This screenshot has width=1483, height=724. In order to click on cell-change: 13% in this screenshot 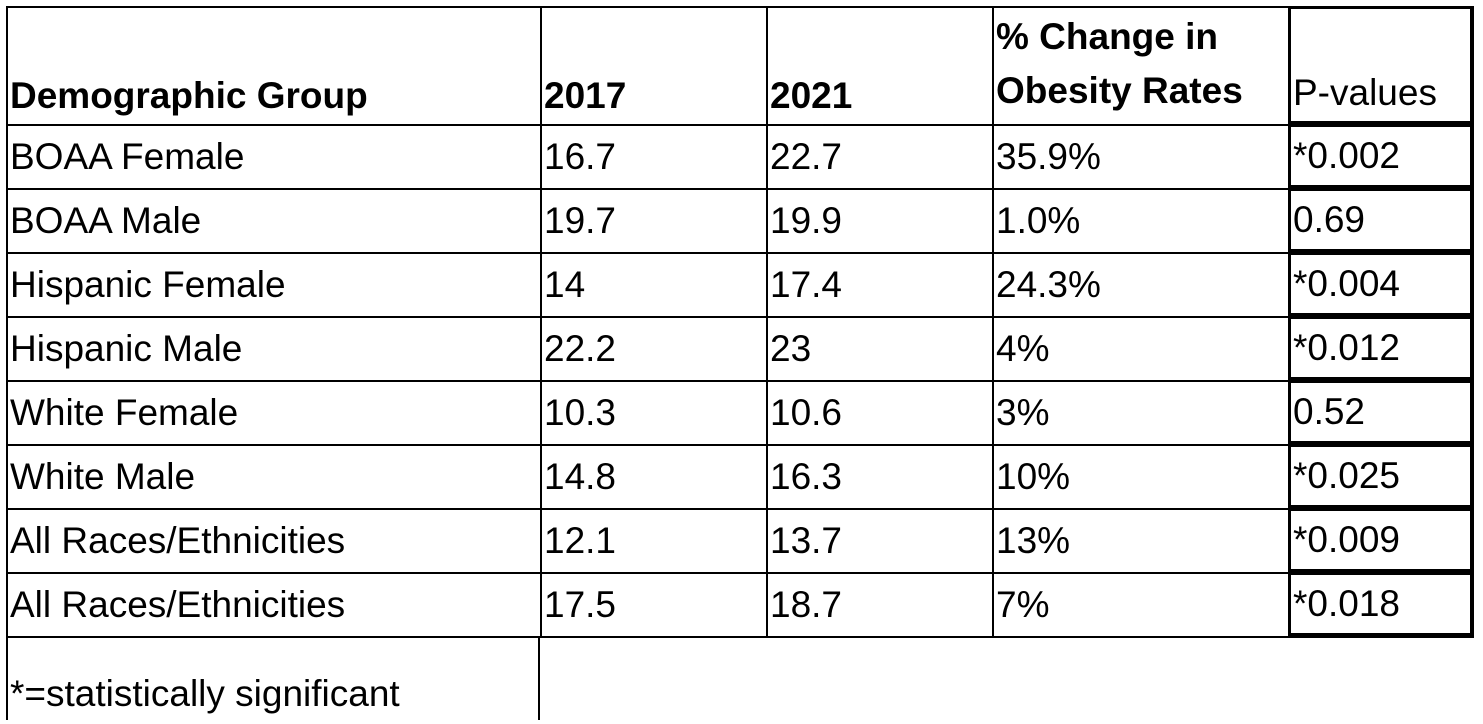, I will do `click(1140, 540)`.